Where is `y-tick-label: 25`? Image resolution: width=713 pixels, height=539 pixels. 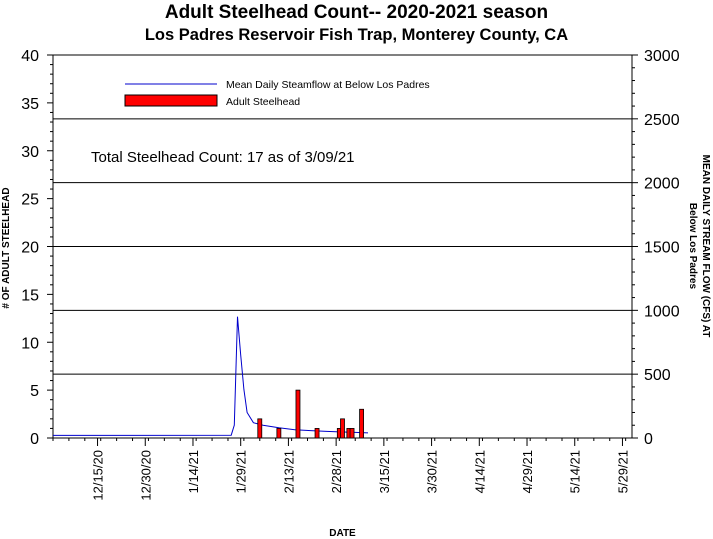
y-tick-label: 25 is located at coordinates (30, 200).